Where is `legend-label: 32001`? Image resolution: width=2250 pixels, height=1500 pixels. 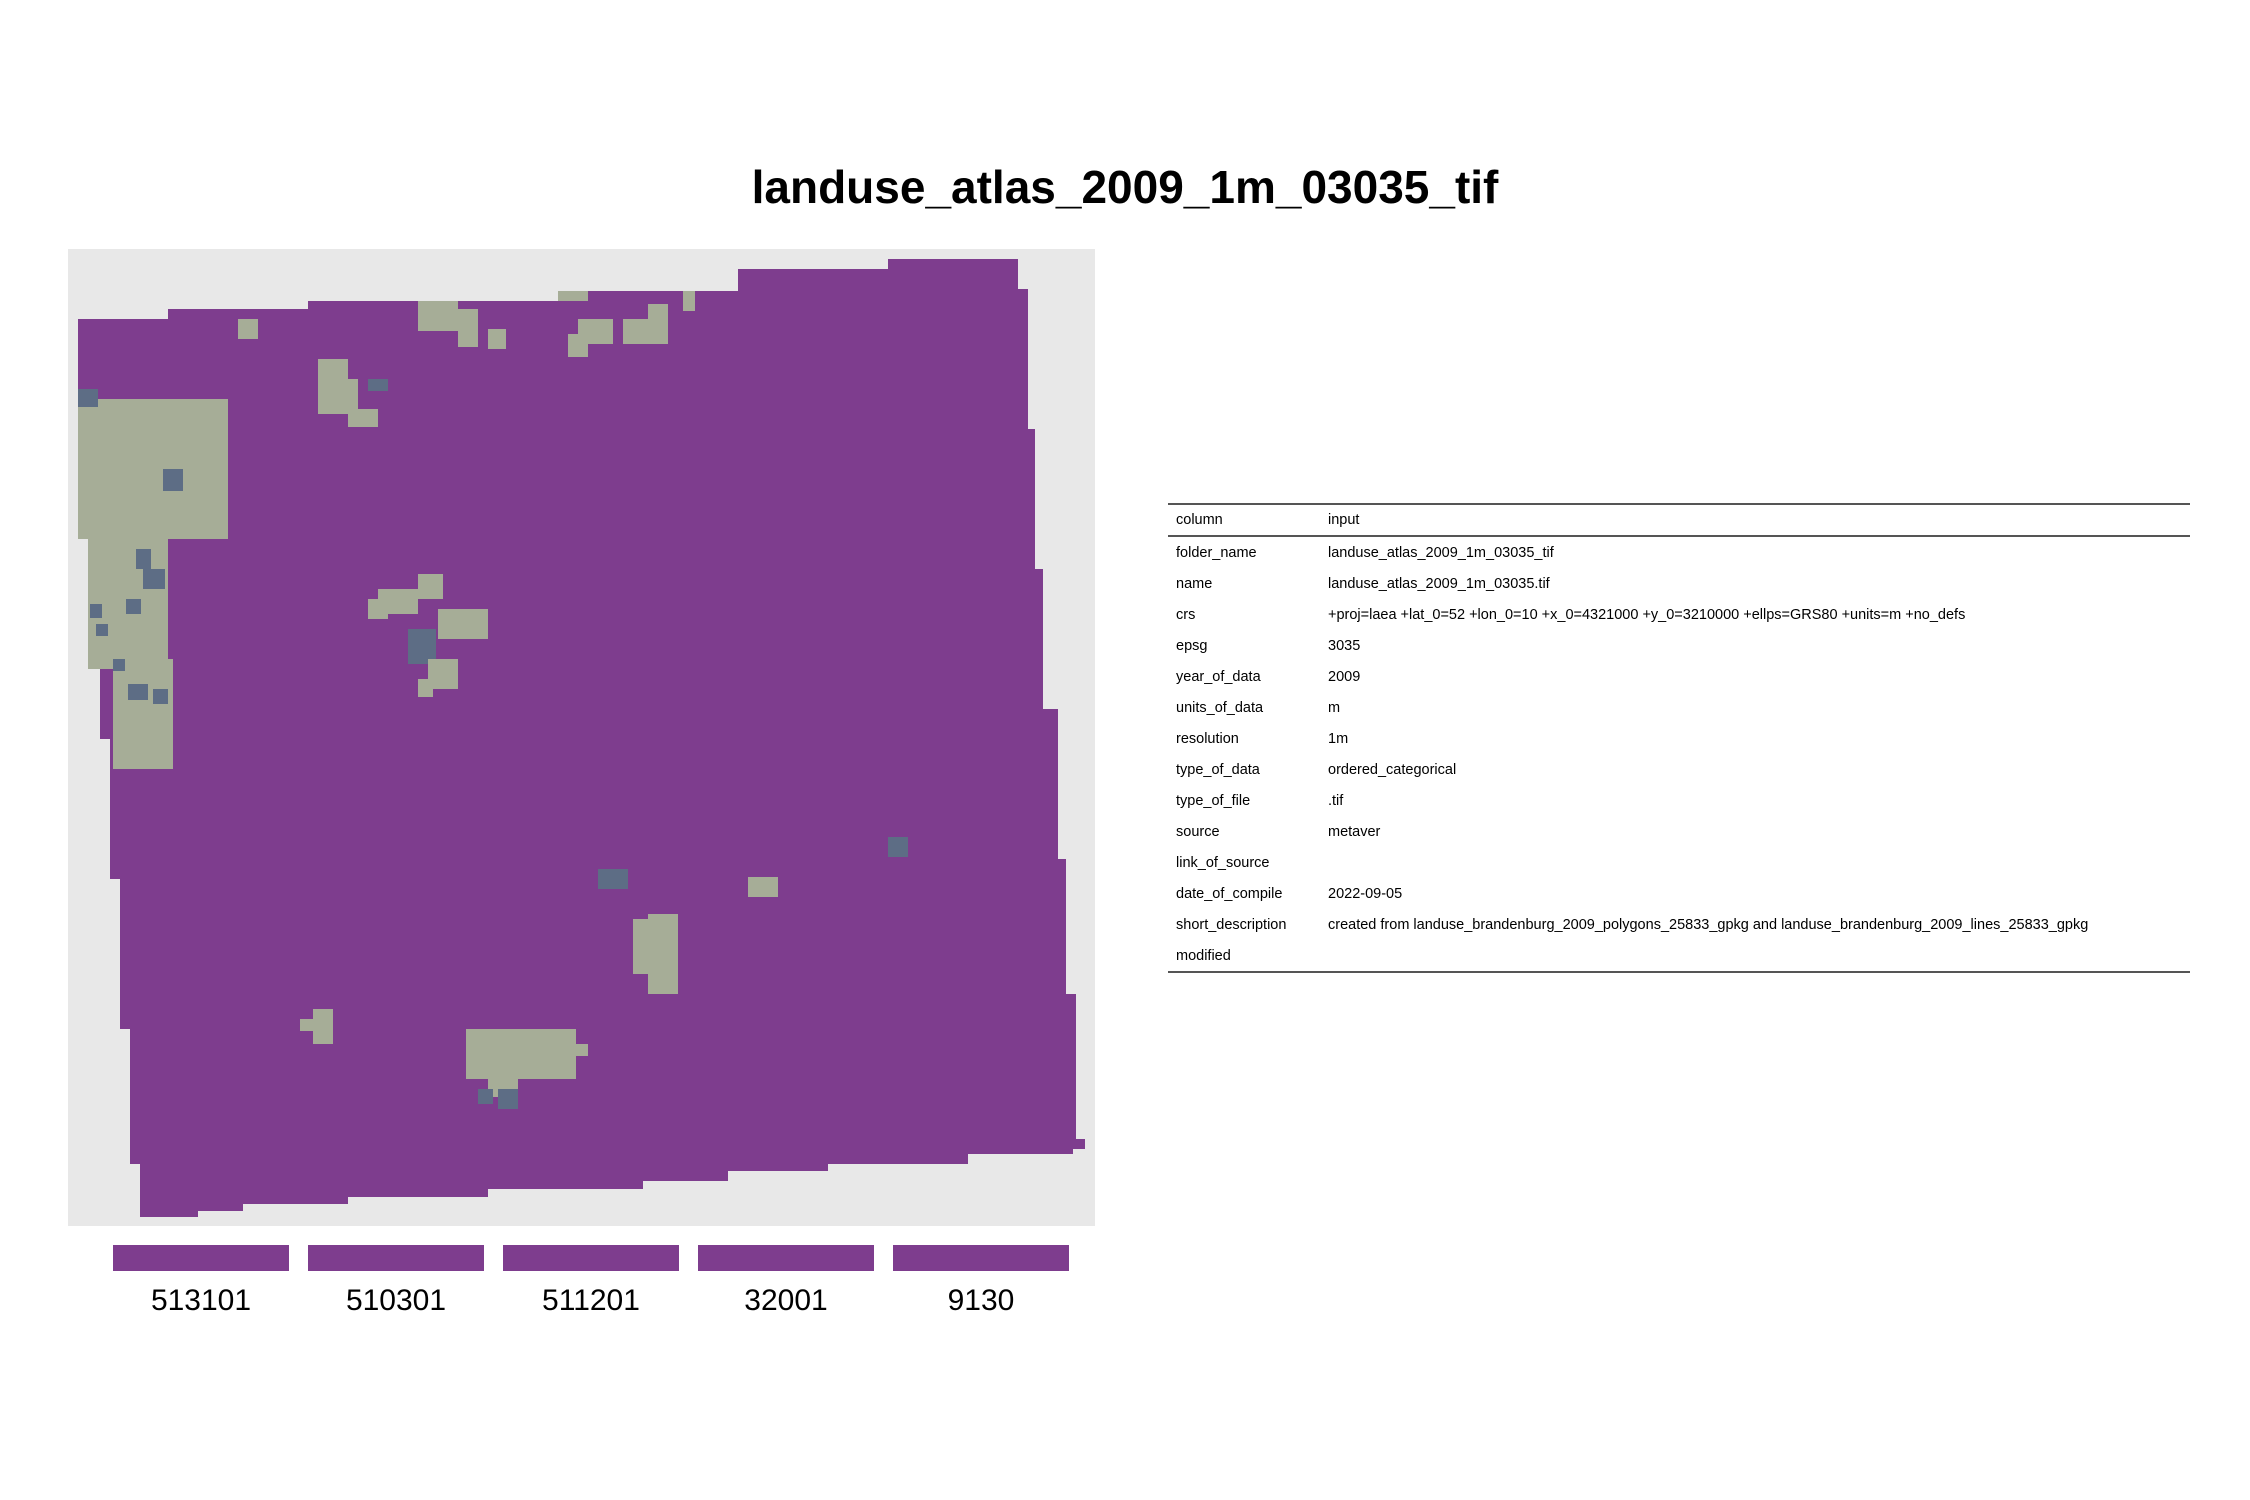 legend-label: 32001 is located at coordinates (786, 1300).